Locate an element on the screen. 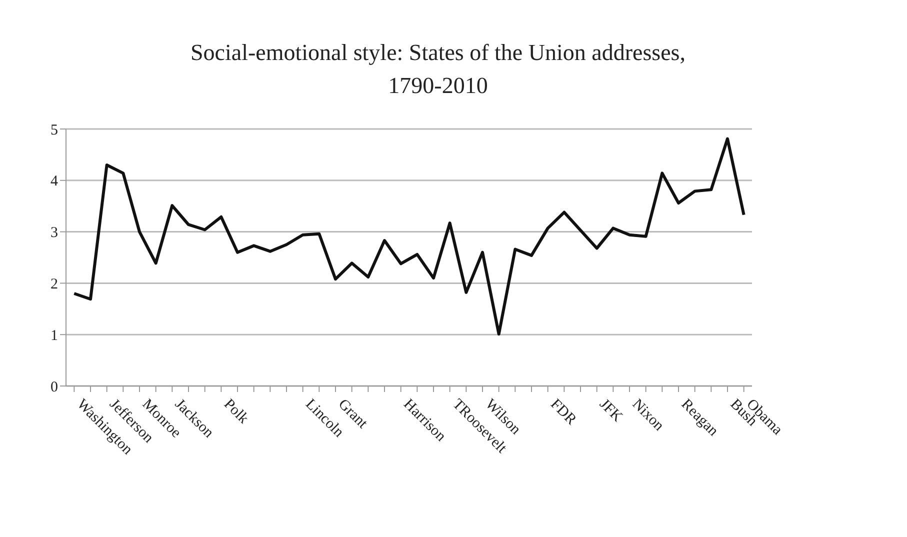  y-tick-label: 4 is located at coordinates (54, 182).